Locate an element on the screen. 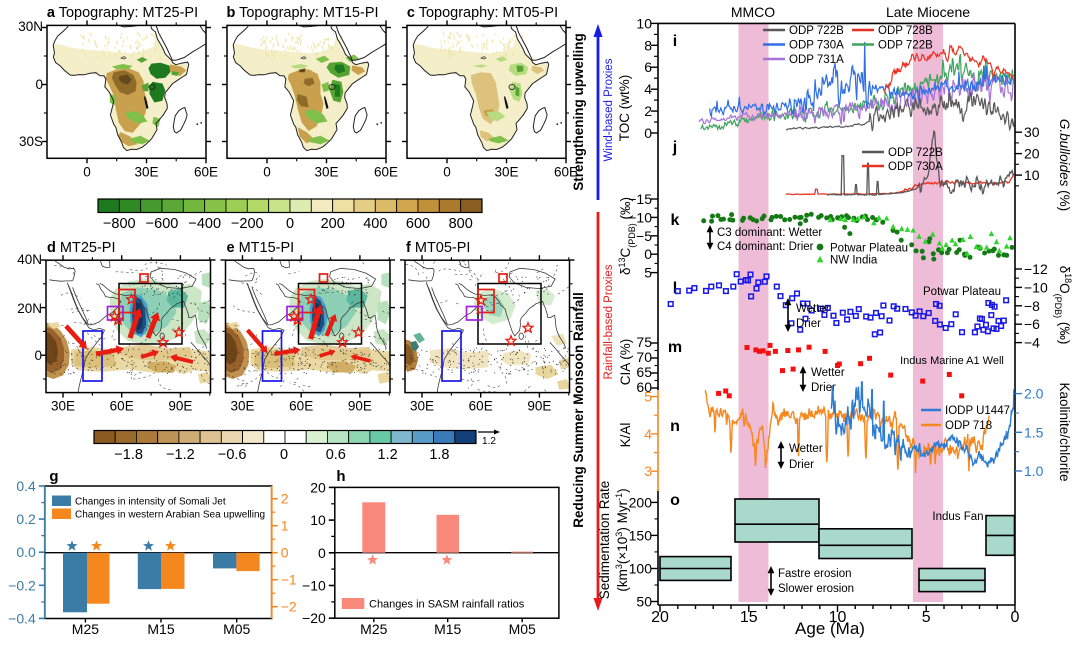 Image resolution: width=1080 pixels, height=651 pixels. svg-text: 3 is located at coordinates (648, 471).